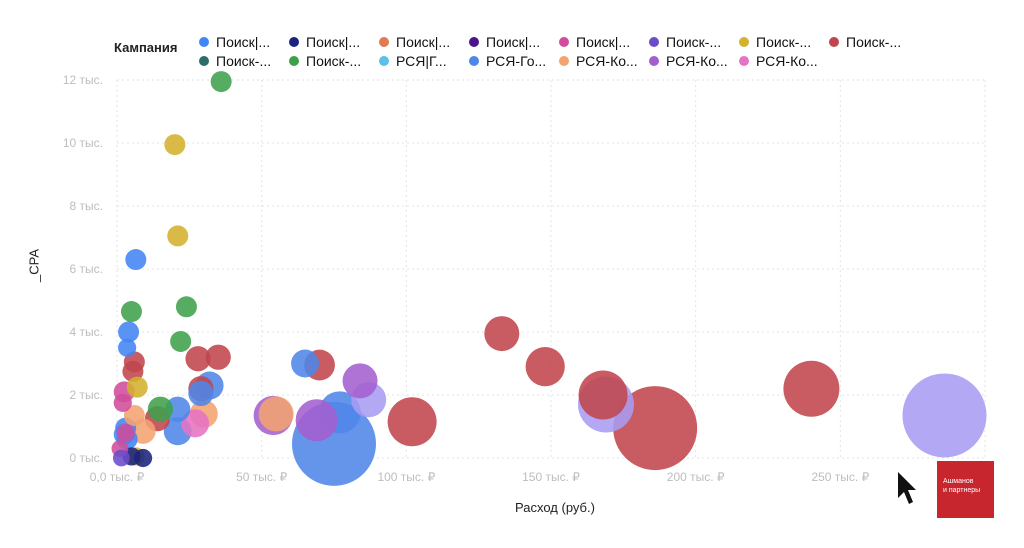  Describe the element at coordinates (86, 332) in the screenshot. I see `y-tick-label: 4 тыс.` at that location.